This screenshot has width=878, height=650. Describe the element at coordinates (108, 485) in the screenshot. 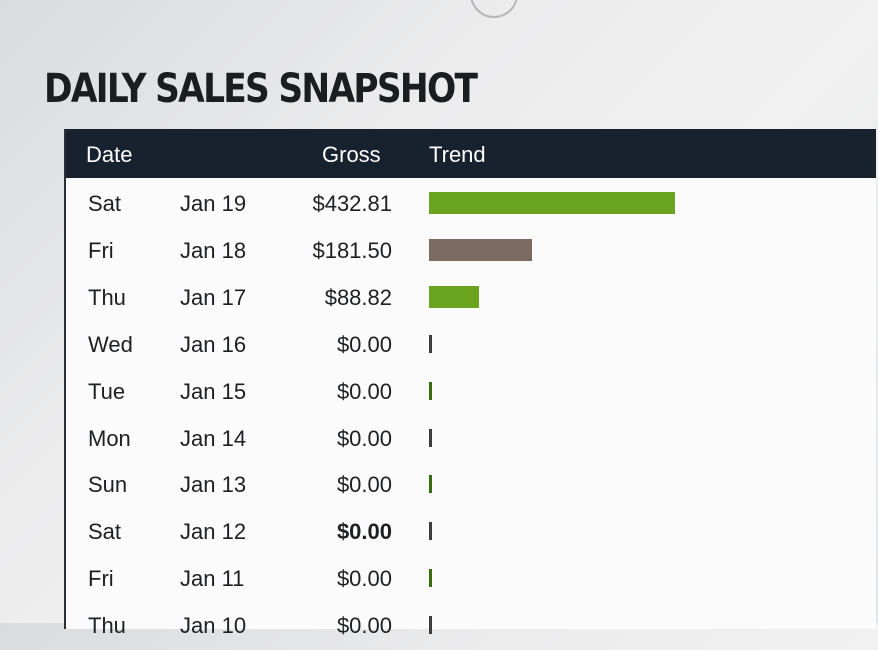

I see `row-day: Sun` at that location.